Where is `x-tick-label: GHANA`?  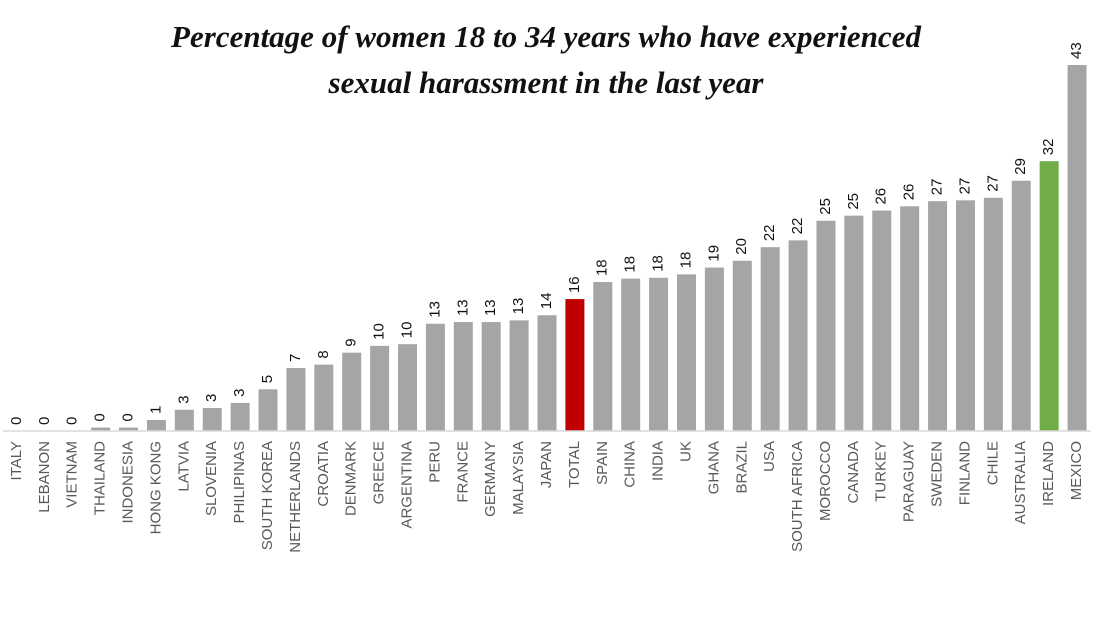
x-tick-label: GHANA is located at coordinates (713, 467).